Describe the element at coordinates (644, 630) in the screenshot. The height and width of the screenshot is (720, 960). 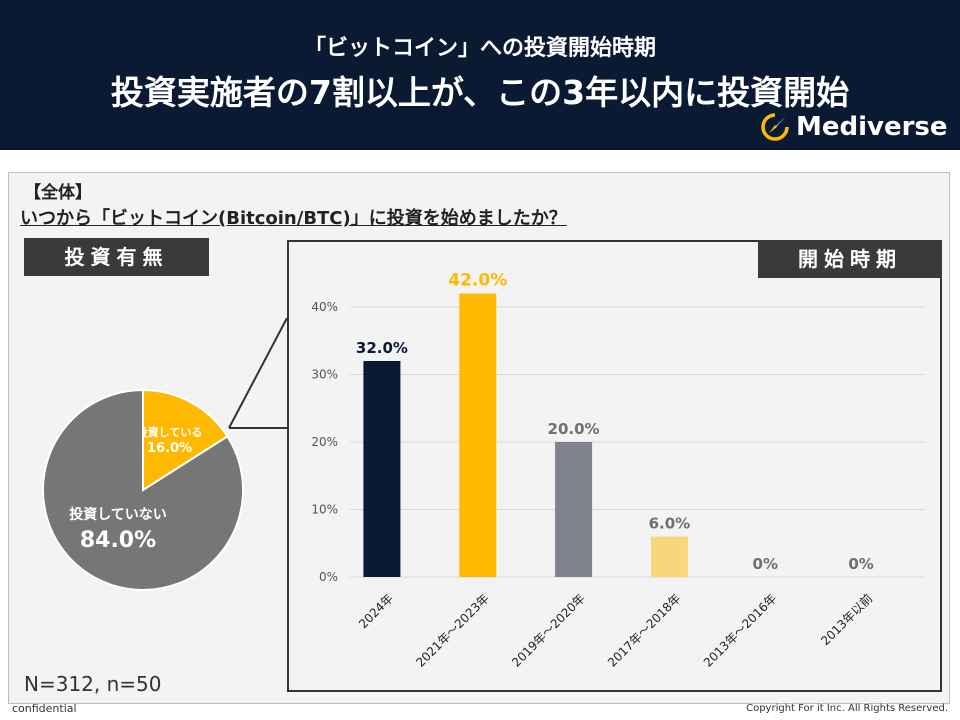
I see `x-tick-label: 2017年～2018年` at that location.